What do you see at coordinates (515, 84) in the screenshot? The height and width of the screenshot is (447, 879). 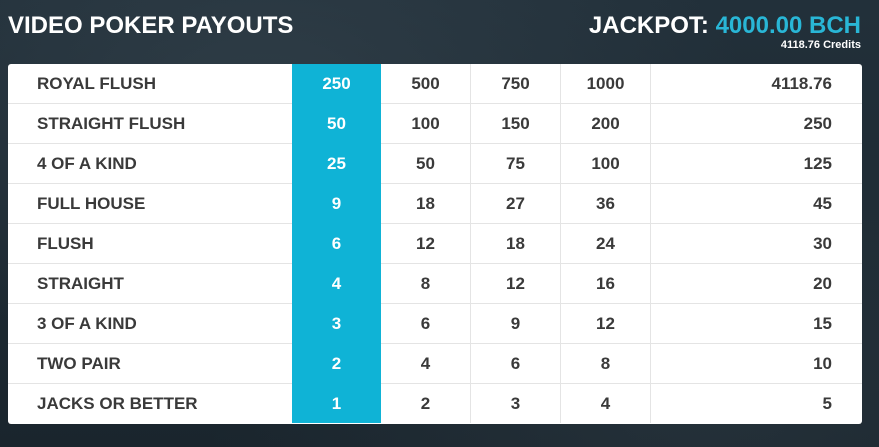 I see `payout-cell: 750` at bounding box center [515, 84].